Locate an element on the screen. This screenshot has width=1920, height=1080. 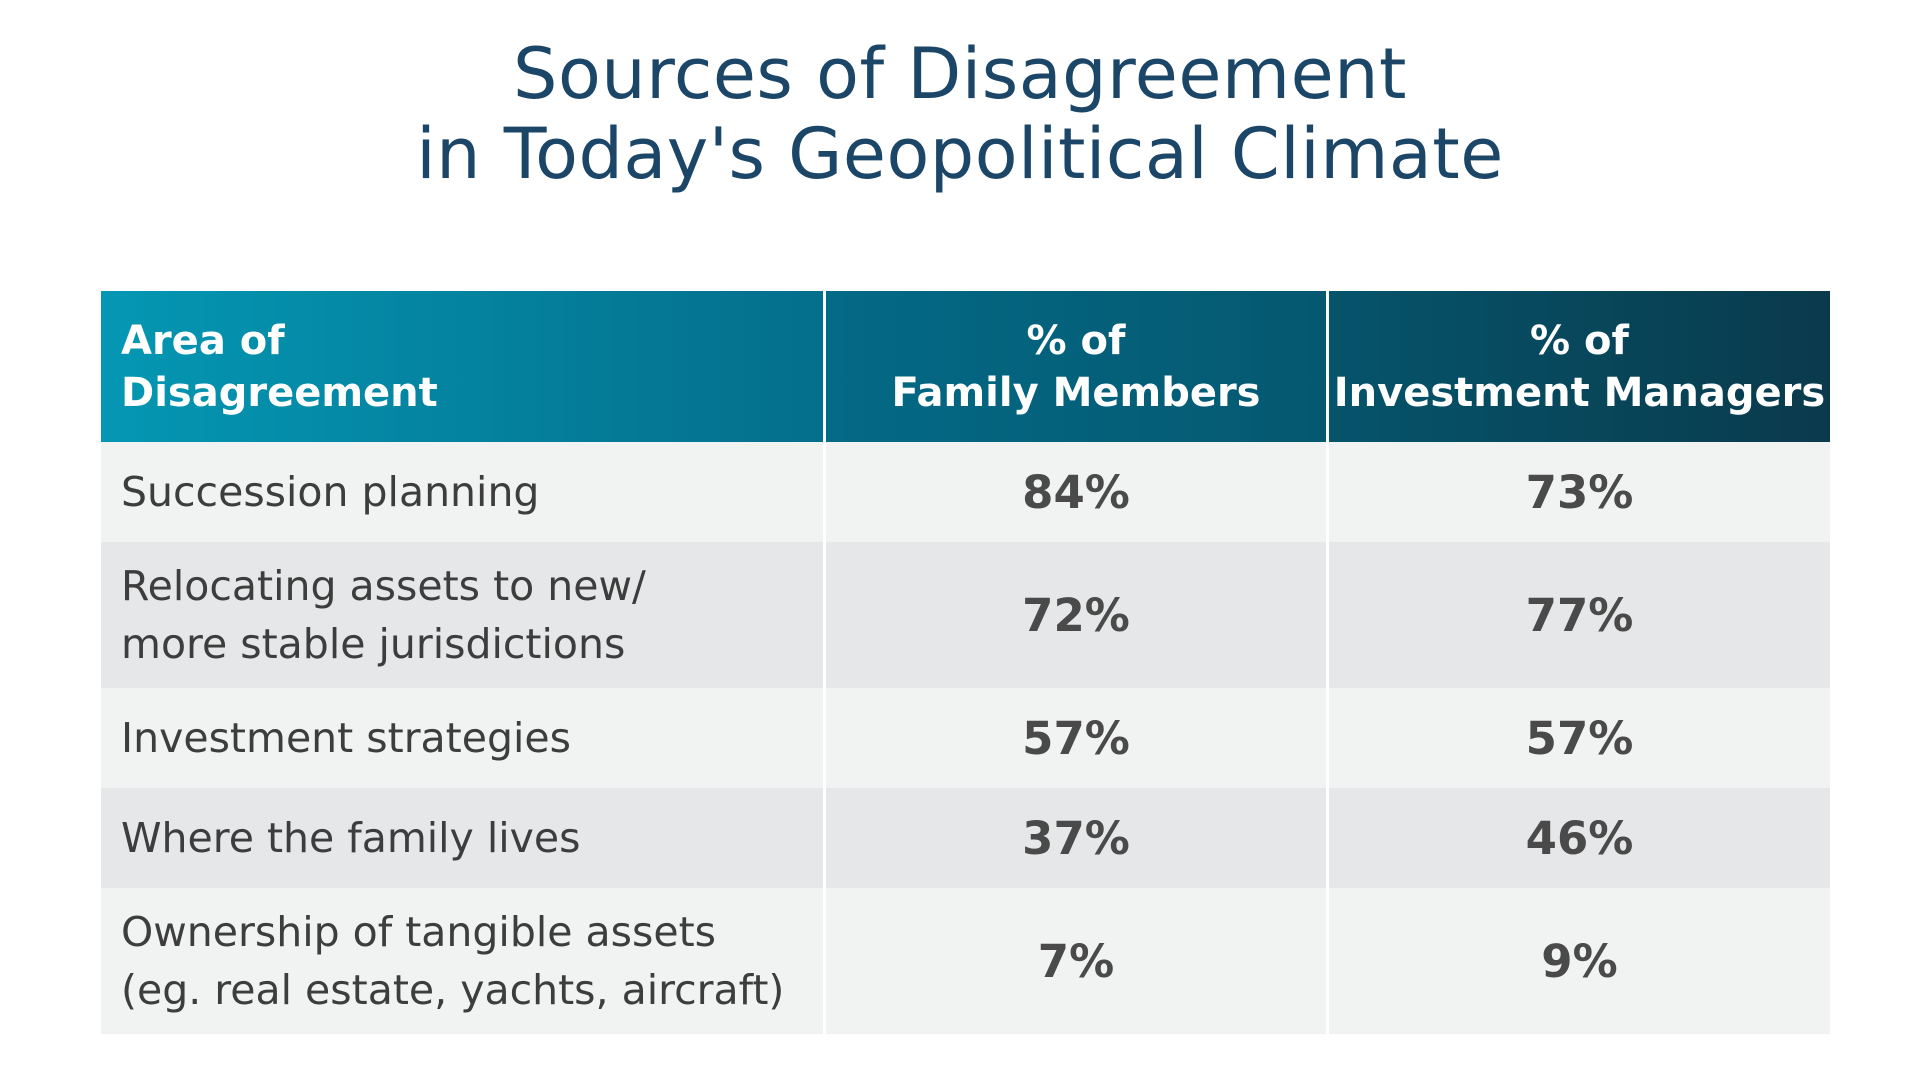
header-text: Area of is located at coordinates (203, 340).